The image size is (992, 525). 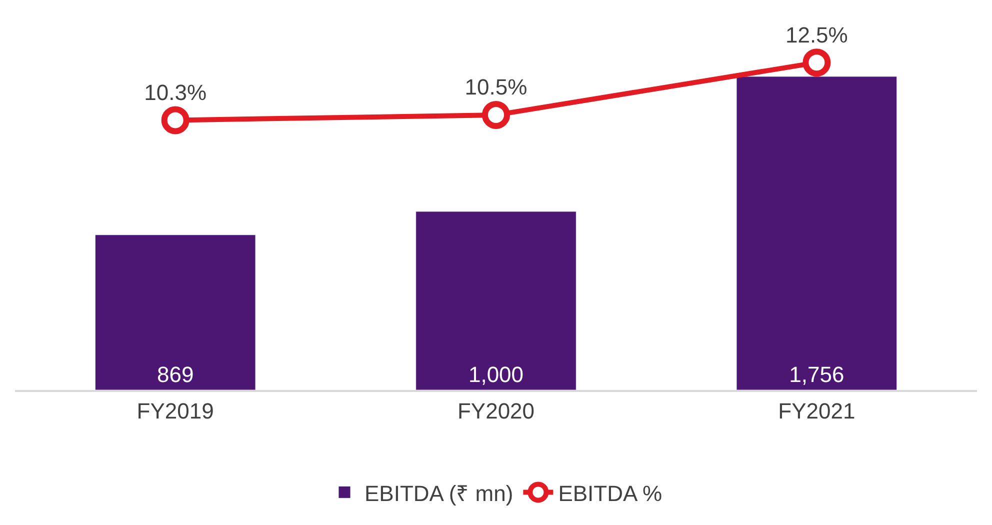 I want to click on legend-label: EBITDA %, so click(x=610, y=493).